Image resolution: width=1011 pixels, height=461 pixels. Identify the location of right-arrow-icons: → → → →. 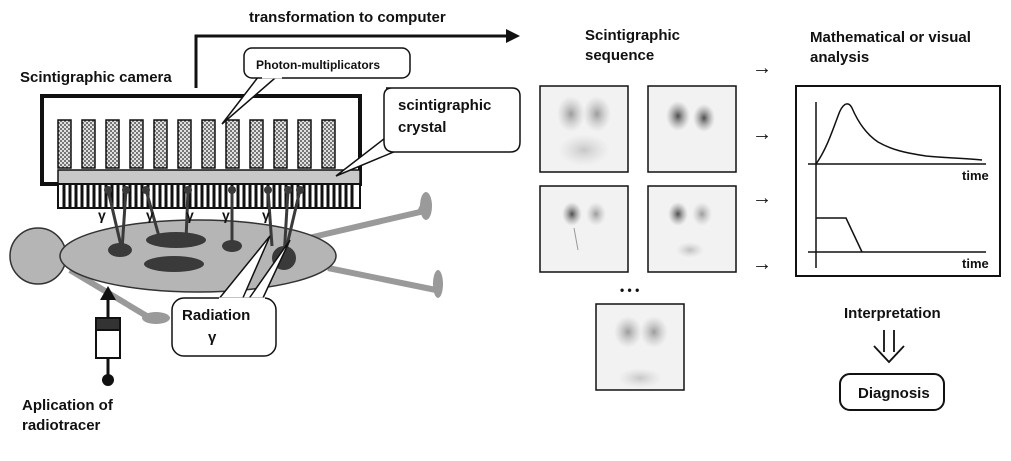
(762, 166).